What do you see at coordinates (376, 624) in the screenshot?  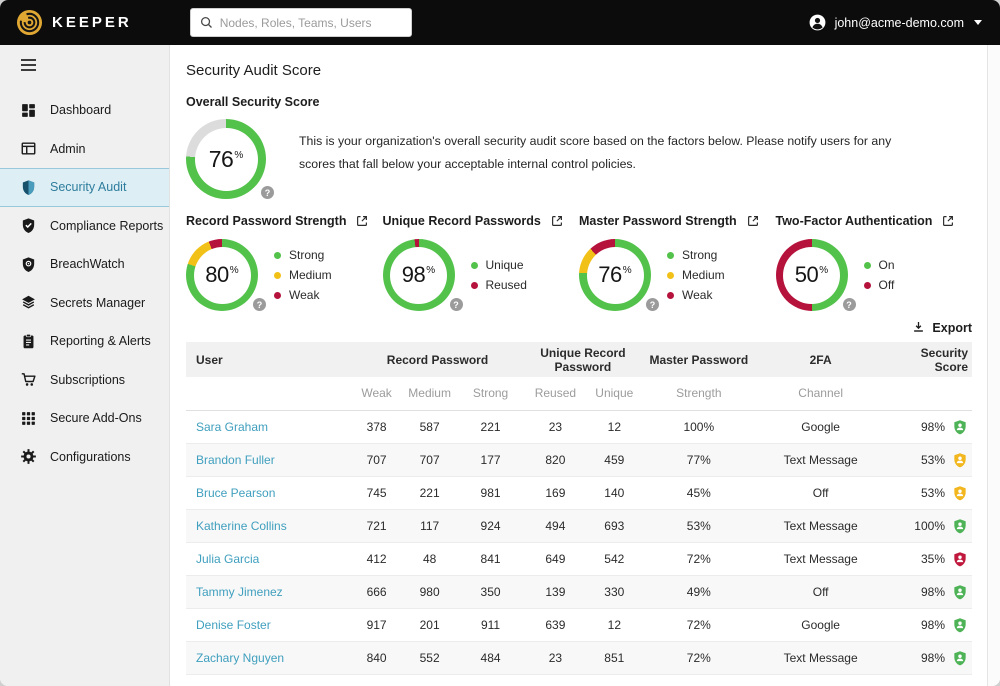 I see `weak-count: 917` at bounding box center [376, 624].